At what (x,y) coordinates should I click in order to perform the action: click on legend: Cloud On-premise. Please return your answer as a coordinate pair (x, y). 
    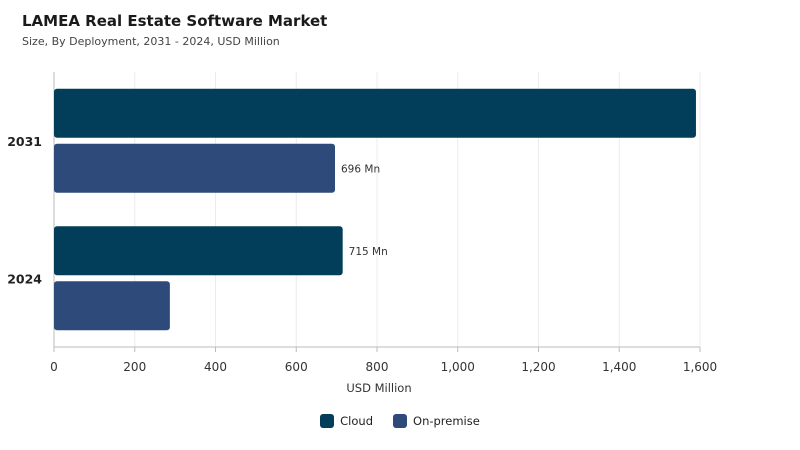
    Looking at the image, I should click on (400, 421).